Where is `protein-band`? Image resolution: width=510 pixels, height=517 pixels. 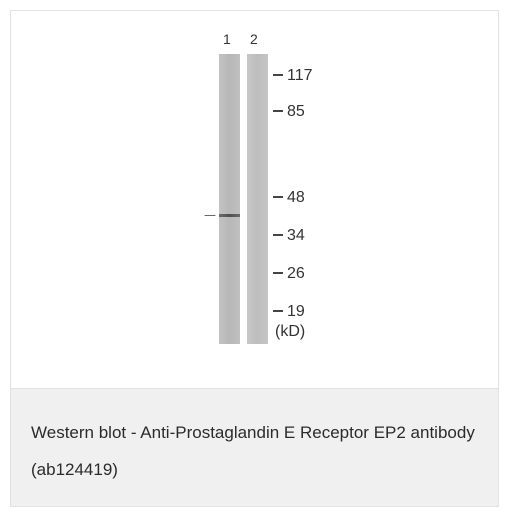 protein-band is located at coordinates (229, 215).